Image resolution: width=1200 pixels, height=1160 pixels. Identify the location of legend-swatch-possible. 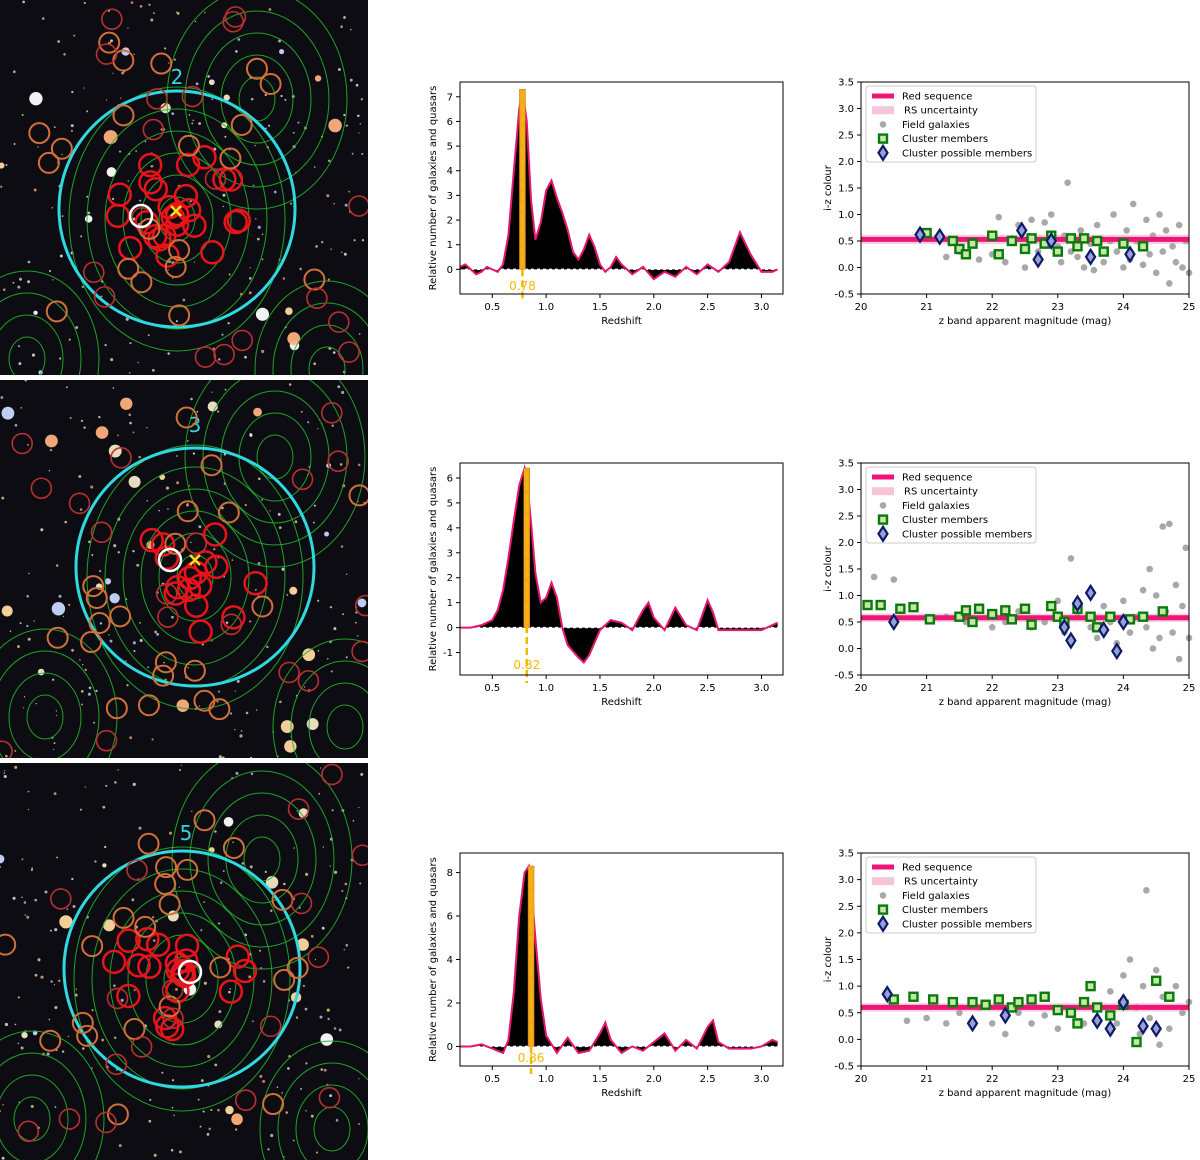
(883, 533).